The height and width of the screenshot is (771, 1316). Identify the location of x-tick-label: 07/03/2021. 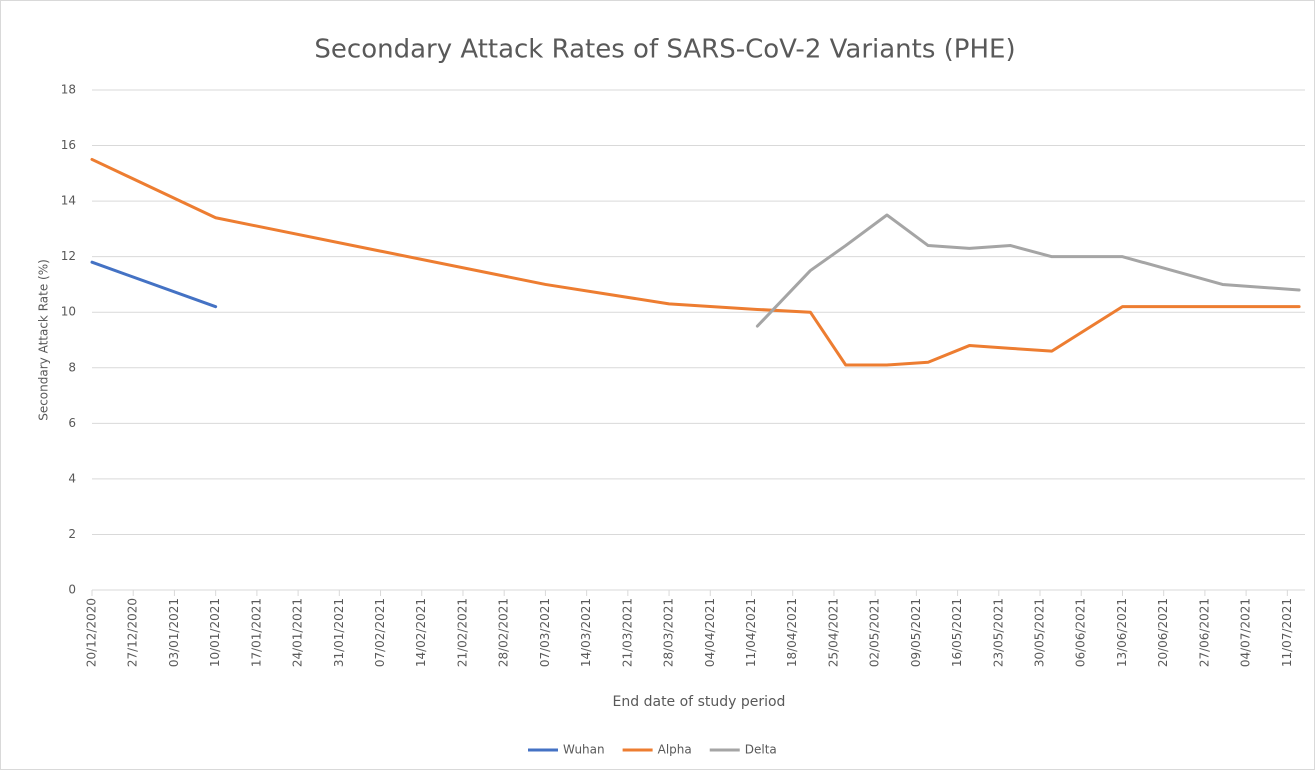
(545, 632).